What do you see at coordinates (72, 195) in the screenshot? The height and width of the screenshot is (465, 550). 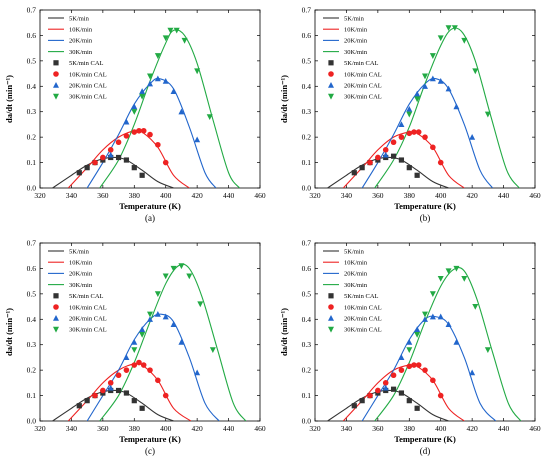 I see `x-tick-label: 340` at bounding box center [72, 195].